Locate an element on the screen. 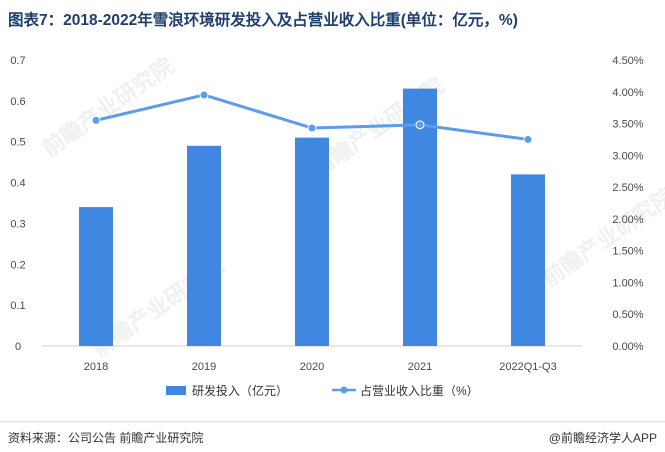 This screenshot has height=452, width=665. x-tick-label: 2018 is located at coordinates (96, 367).